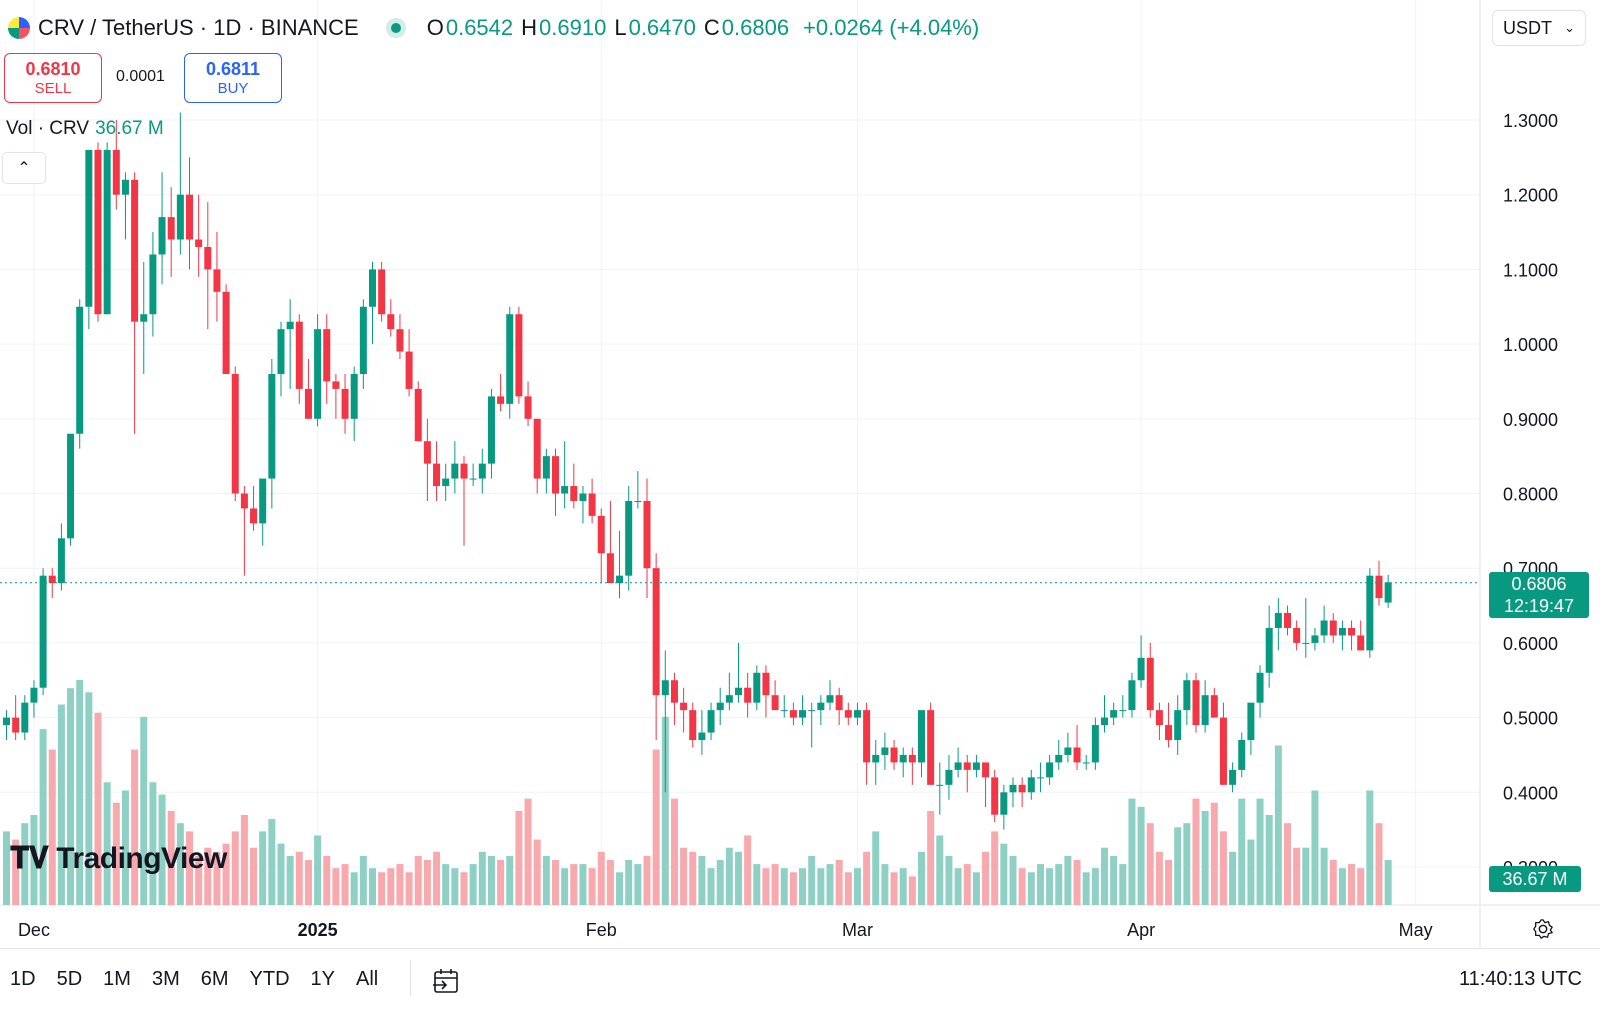  I want to click on range-button-5d: 5D, so click(69, 979).